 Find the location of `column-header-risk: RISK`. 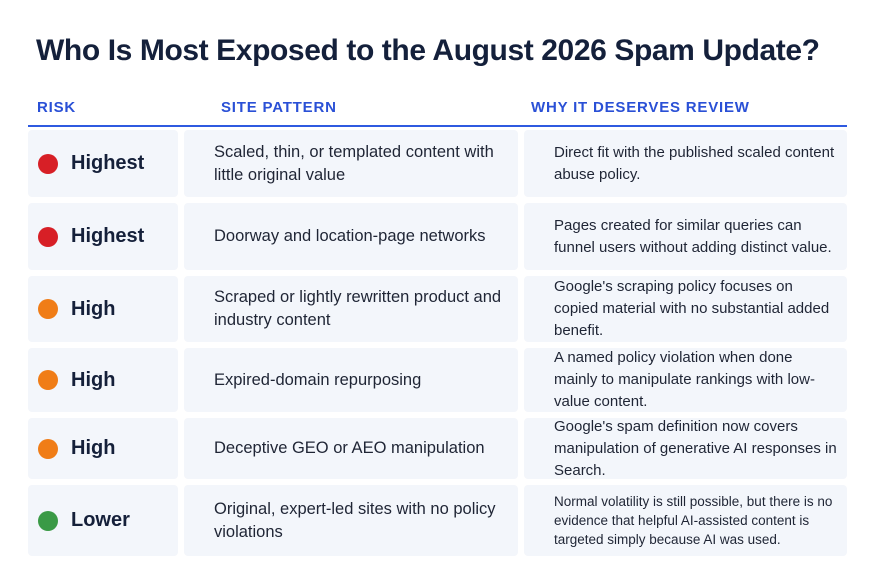

column-header-risk: RISK is located at coordinates (57, 107).